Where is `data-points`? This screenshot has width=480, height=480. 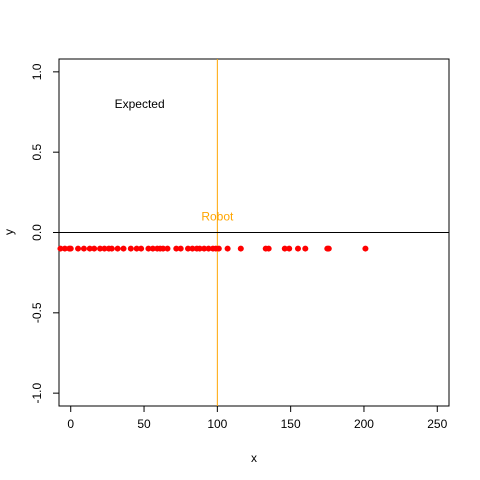
data-points is located at coordinates (213, 248).